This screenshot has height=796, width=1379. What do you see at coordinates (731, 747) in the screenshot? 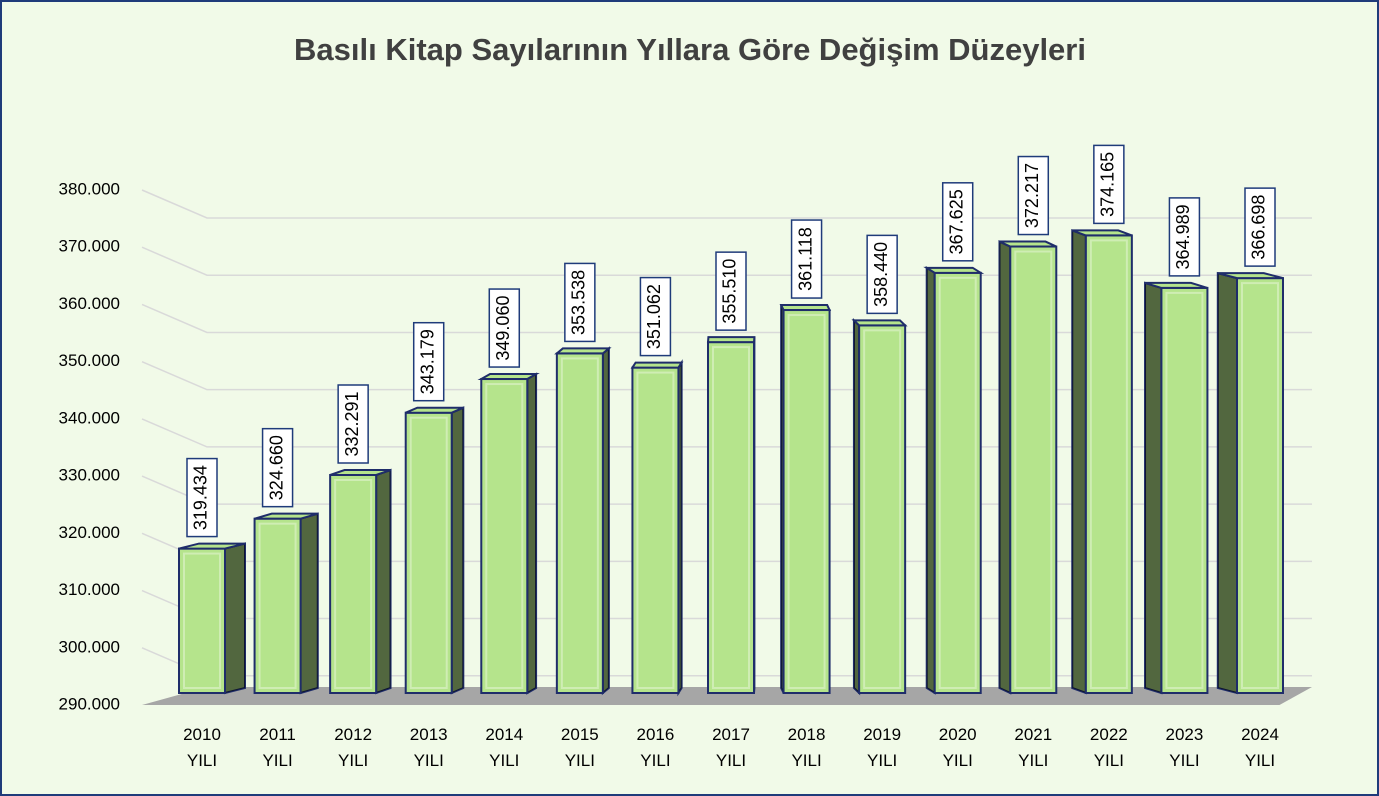
I see `x-tick-label: 2017 YILI` at bounding box center [731, 747].